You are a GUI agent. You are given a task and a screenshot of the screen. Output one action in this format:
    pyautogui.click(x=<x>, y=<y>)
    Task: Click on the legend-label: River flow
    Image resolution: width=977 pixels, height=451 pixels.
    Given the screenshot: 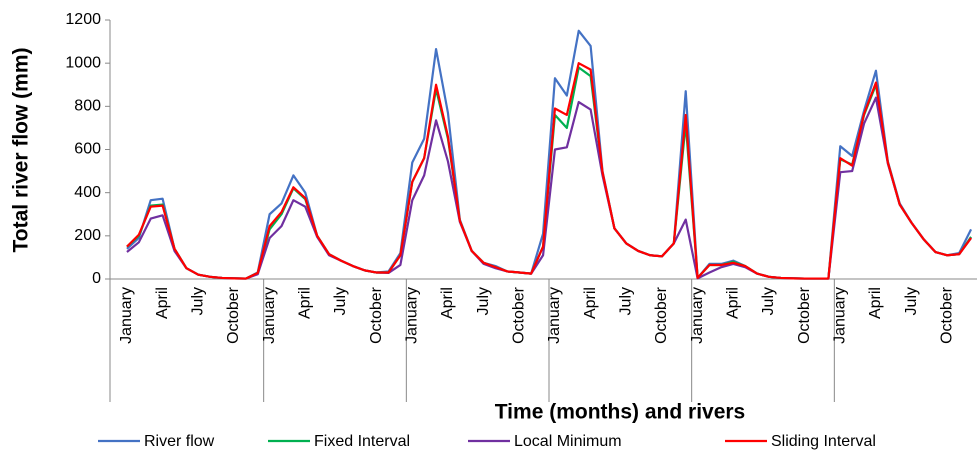 What is the action you would take?
    pyautogui.click(x=179, y=441)
    